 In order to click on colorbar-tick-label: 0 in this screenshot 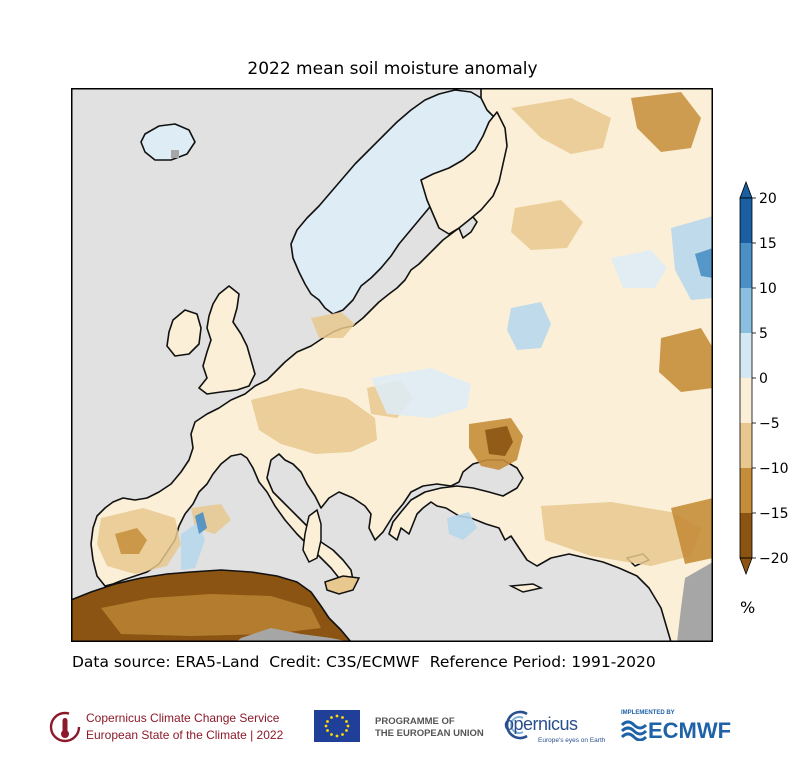, I will do `click(763, 379)`.